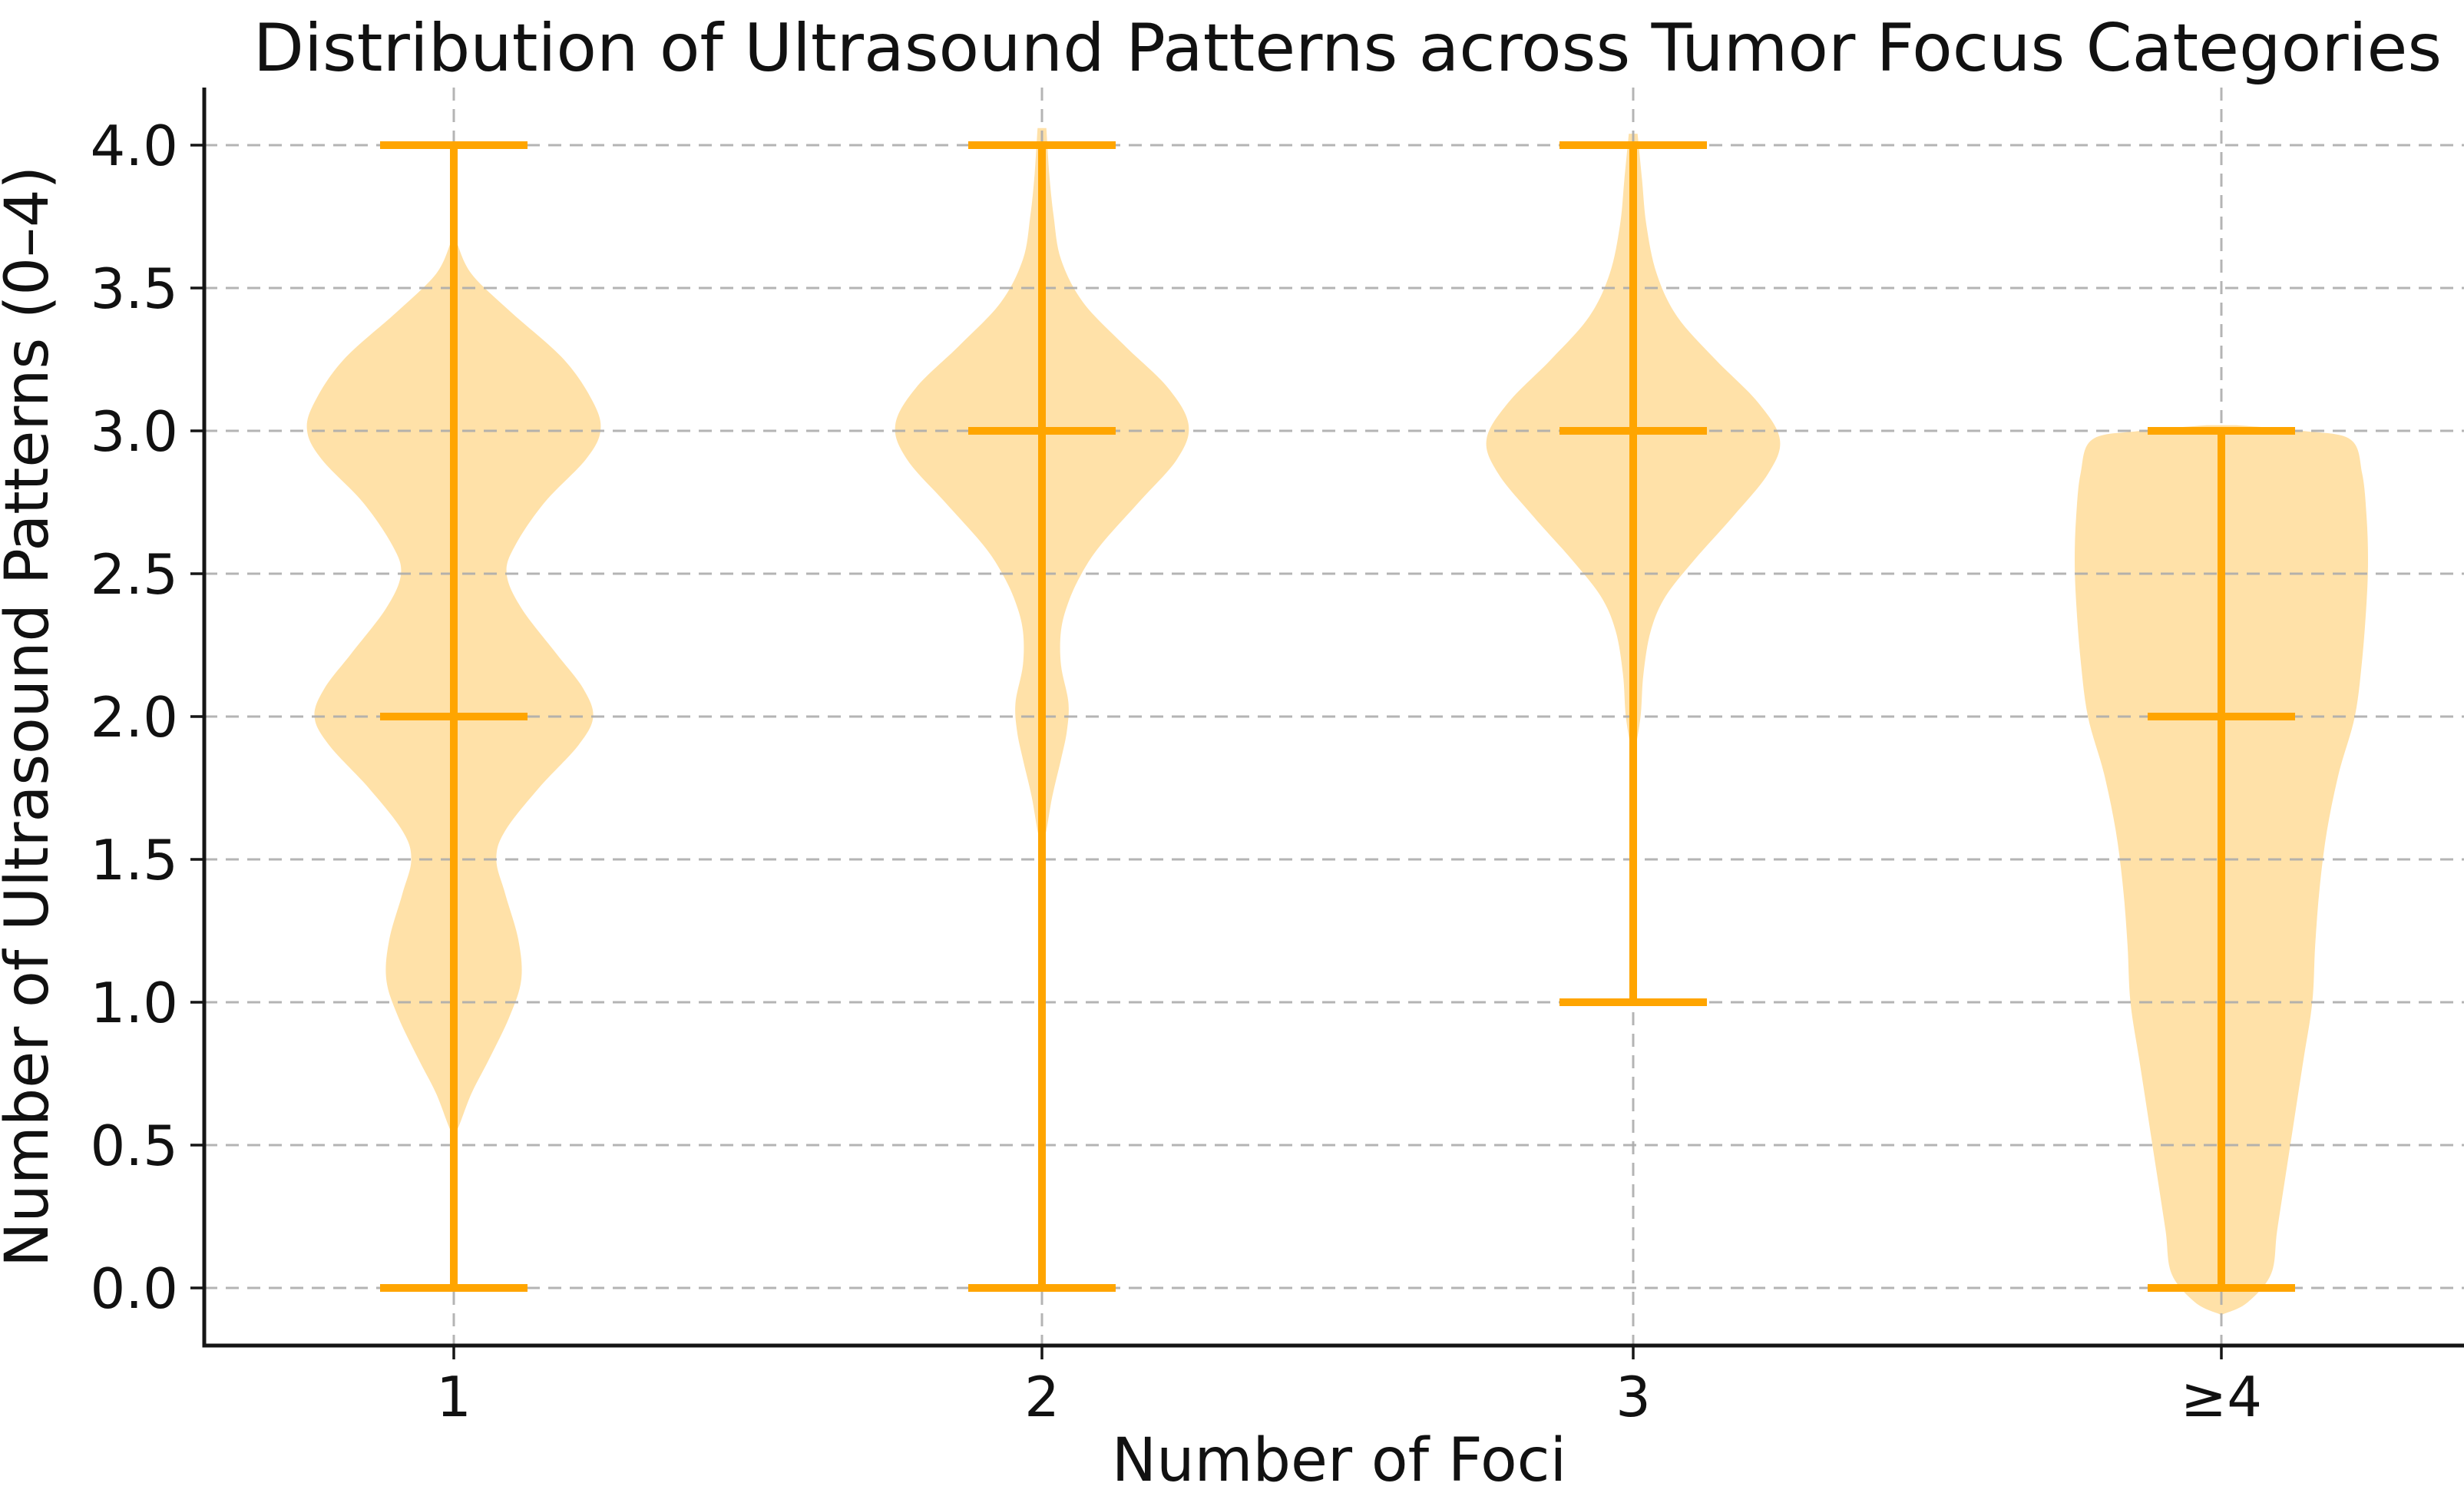 The height and width of the screenshot is (1493, 2464). Describe the element at coordinates (134, 1003) in the screenshot. I see `y-tick-label-1.0: 1.0` at that location.